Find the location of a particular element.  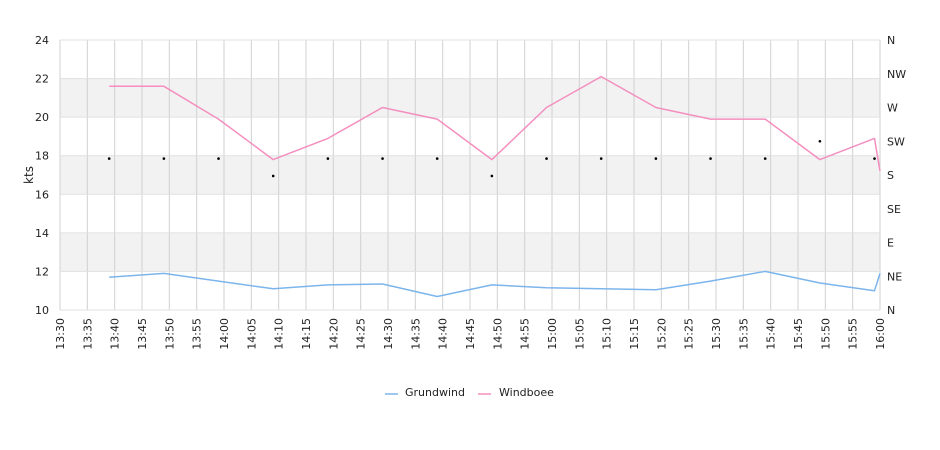

y-tick-label: 18 is located at coordinates (42, 156).